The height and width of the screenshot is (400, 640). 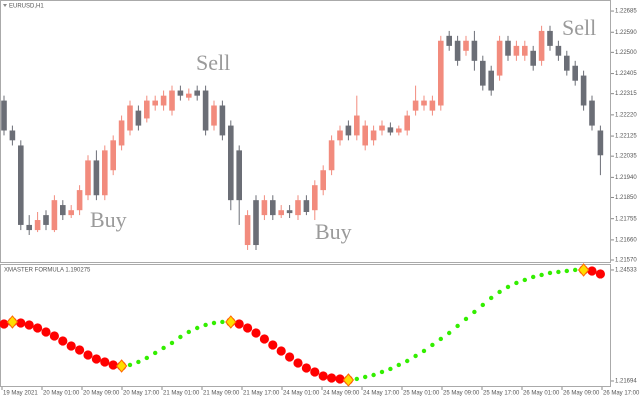 I want to click on x-tick-label: 21 May 09:00, so click(x=221, y=394).